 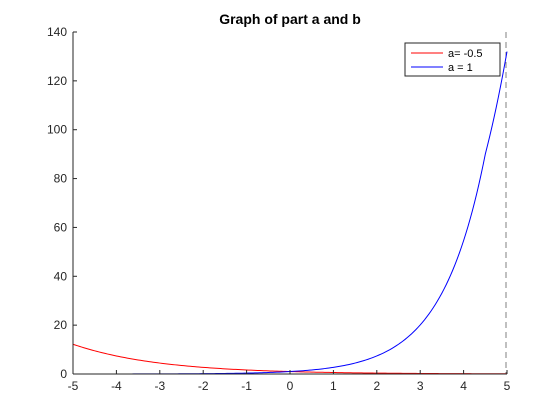 What do you see at coordinates (246, 386) in the screenshot?
I see `x-tick-label: -1` at bounding box center [246, 386].